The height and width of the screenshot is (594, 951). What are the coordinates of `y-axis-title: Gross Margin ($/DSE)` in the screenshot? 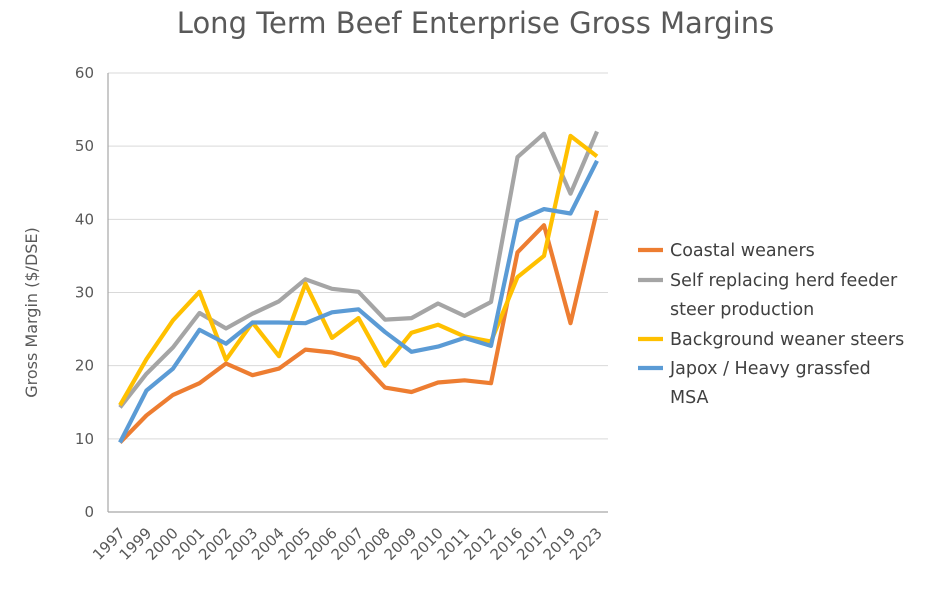 It's located at (31, 312).